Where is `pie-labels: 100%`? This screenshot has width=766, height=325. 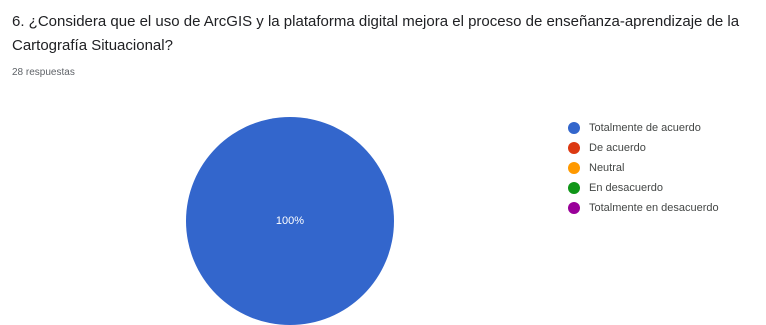 pie-labels: 100% is located at coordinates (290, 221).